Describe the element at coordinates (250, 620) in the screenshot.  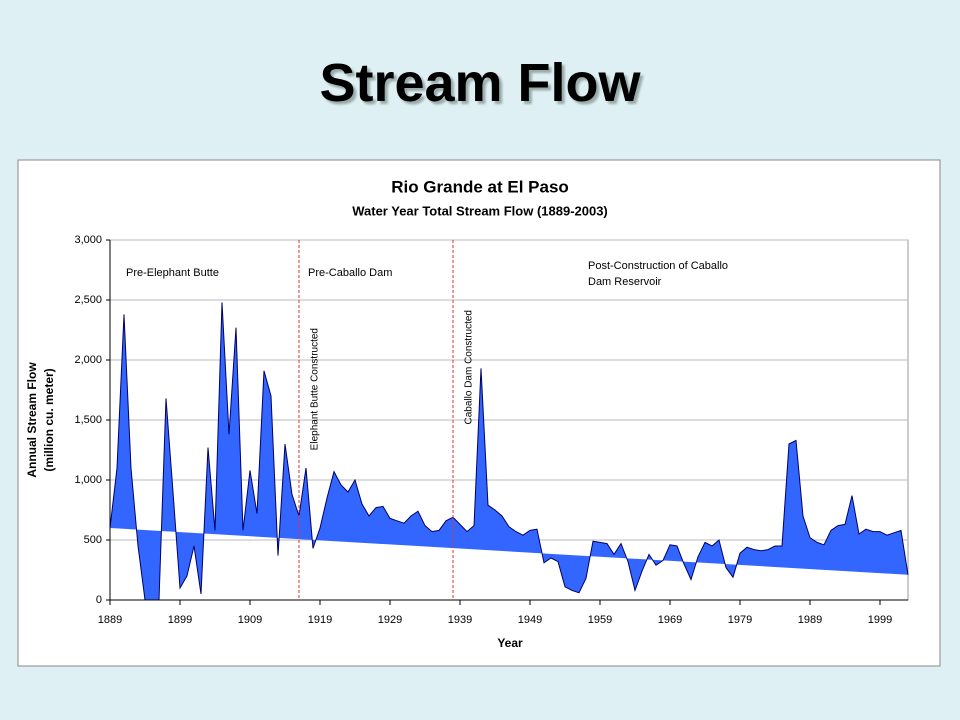
I see `x-tick-label: 1909` at that location.